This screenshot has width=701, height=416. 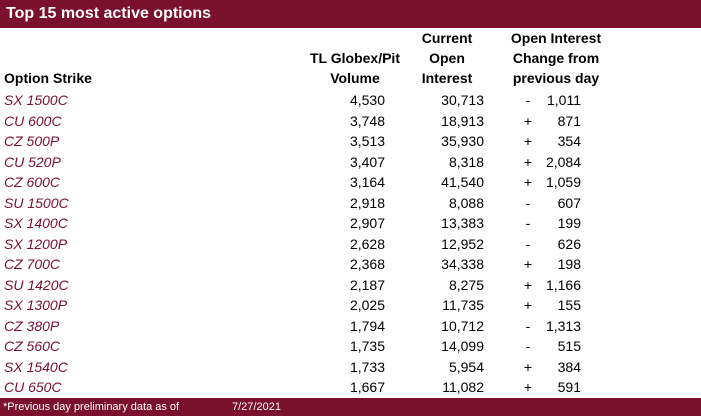 What do you see at coordinates (569, 141) in the screenshot?
I see `change-value-cell: 354` at bounding box center [569, 141].